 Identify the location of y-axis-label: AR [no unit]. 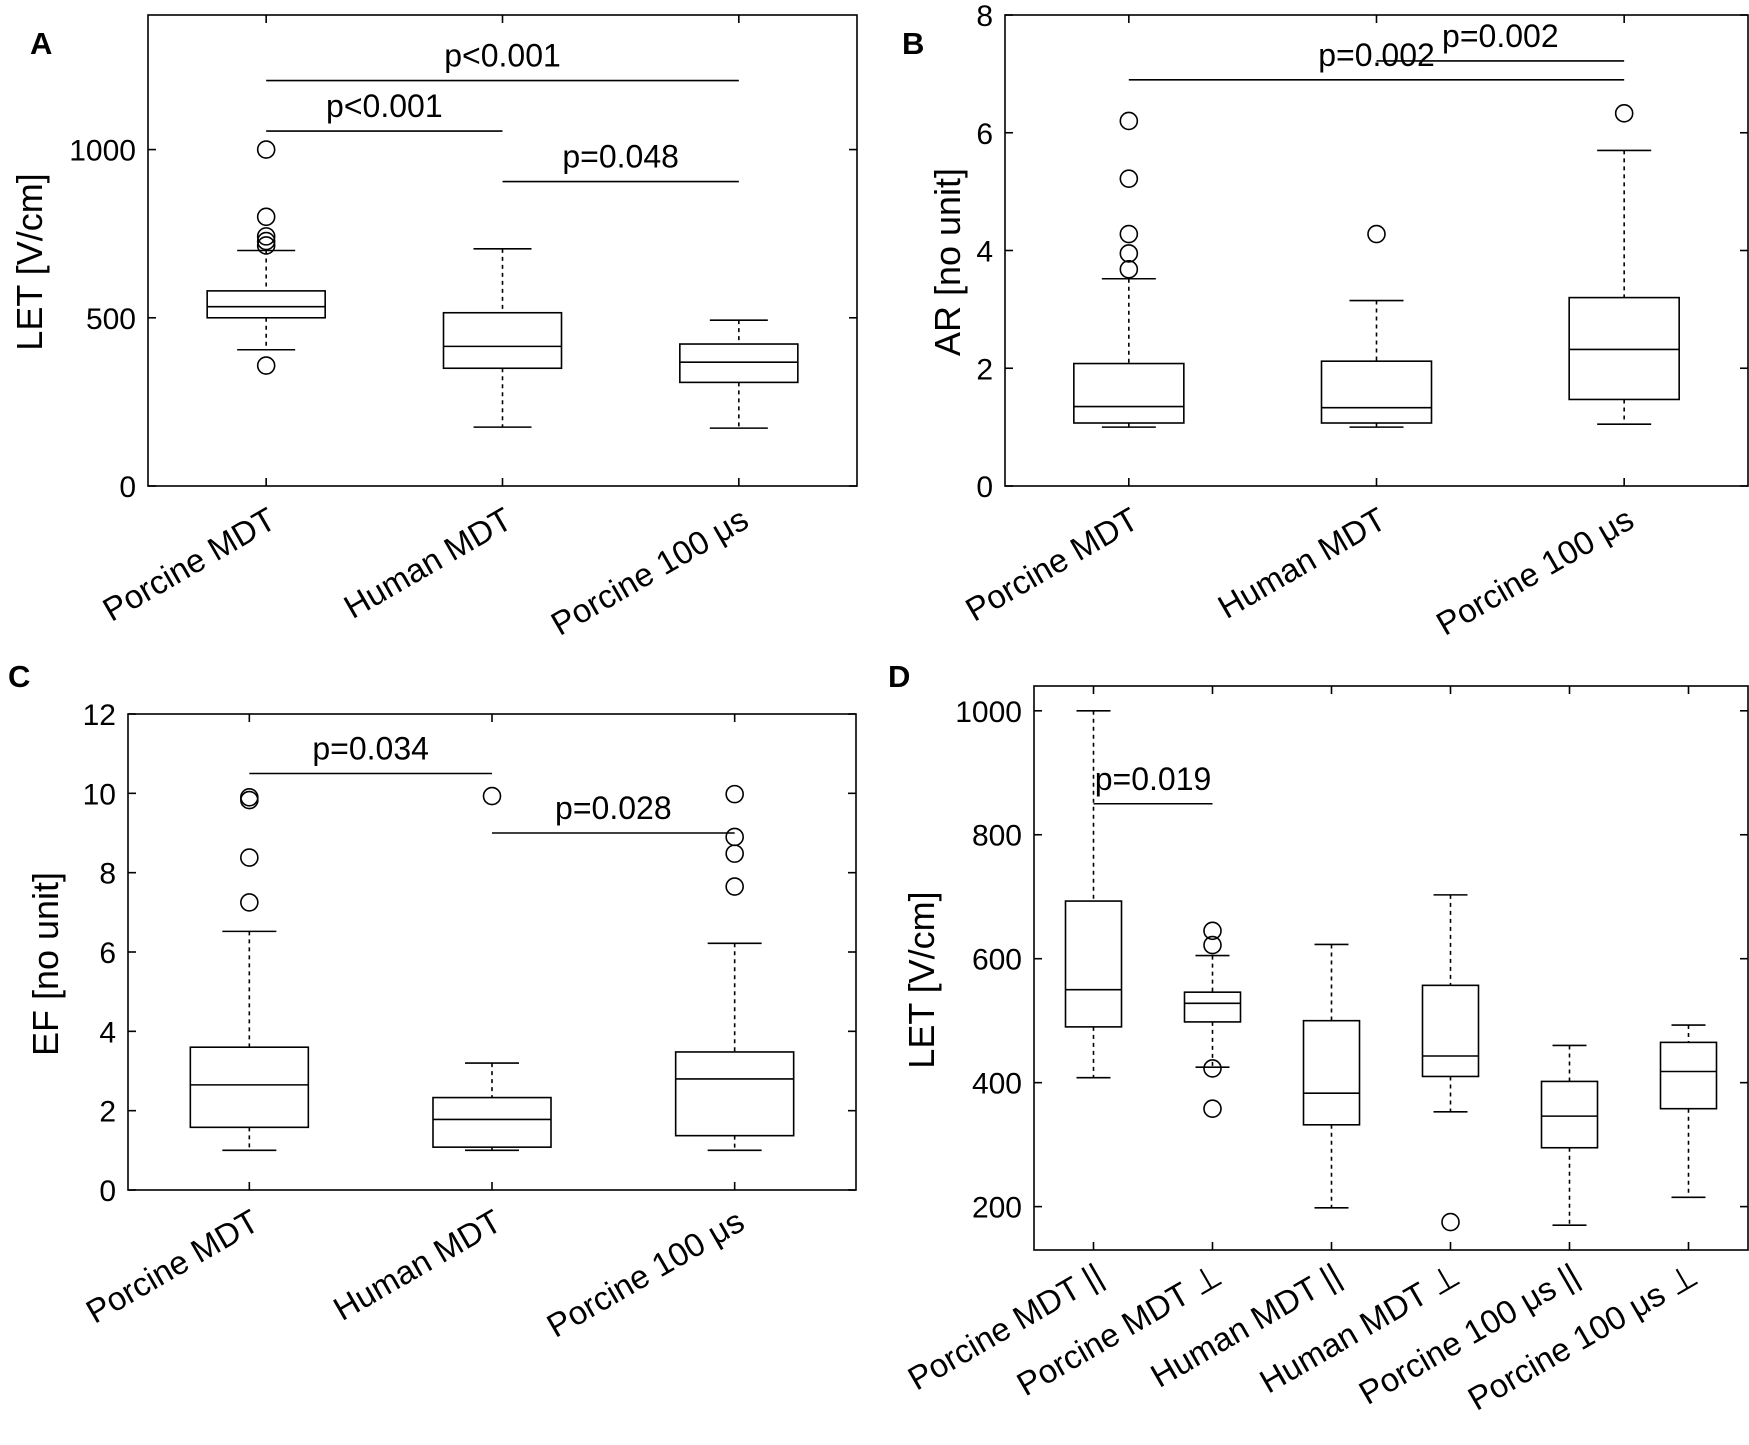
(947, 262).